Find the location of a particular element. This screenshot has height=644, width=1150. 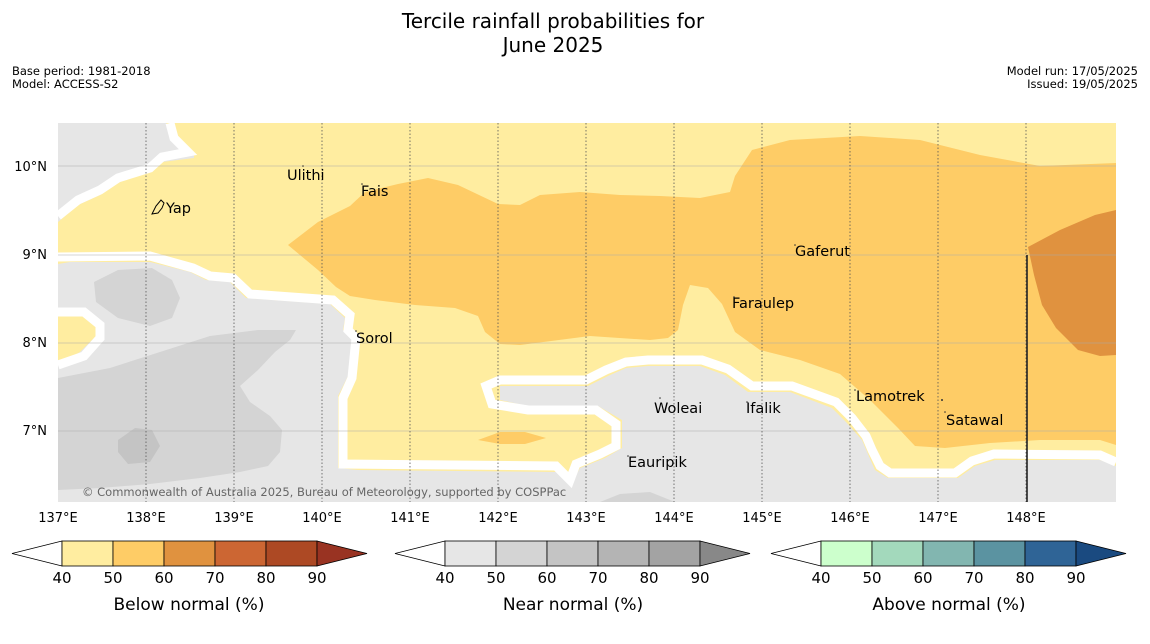

place-sorol: Sorol is located at coordinates (374, 339).